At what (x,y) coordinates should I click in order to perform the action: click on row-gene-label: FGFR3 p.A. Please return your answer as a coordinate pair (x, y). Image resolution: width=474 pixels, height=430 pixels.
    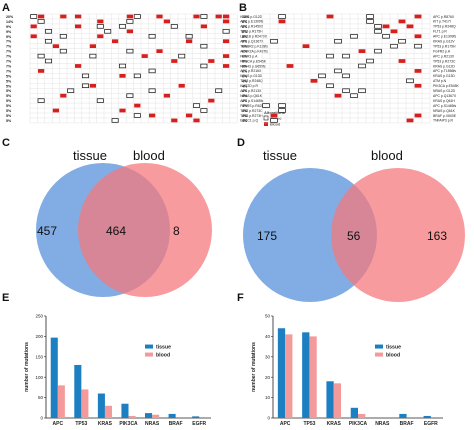
    Looking at the image, I should click on (249, 56).